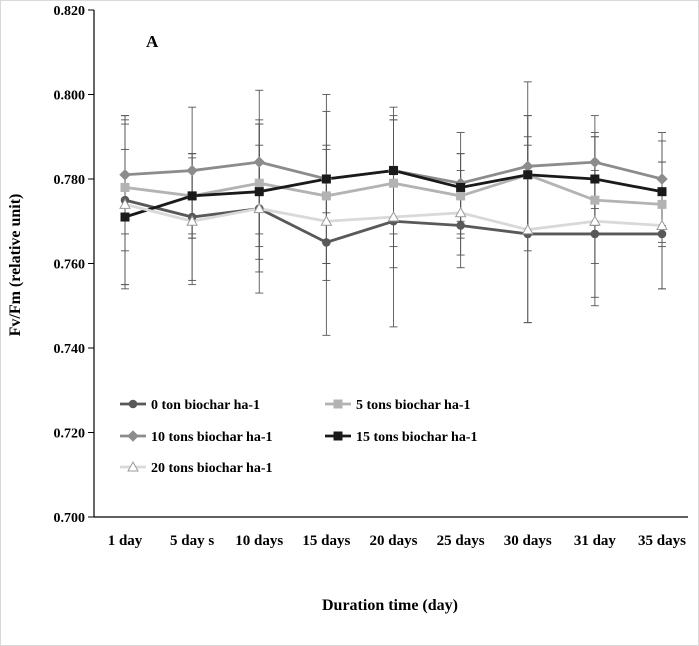 The image size is (699, 646). I want to click on x-tick-label: 35 days, so click(662, 541).